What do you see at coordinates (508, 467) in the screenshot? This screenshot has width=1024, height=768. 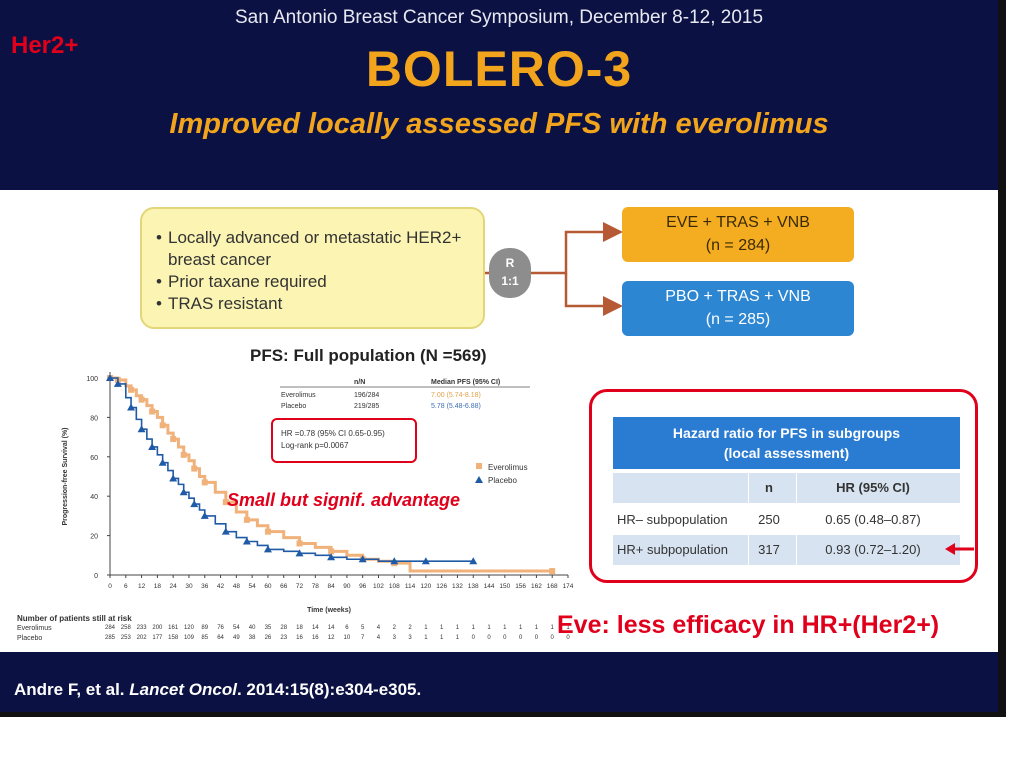 I see `legend-label: Everolimus` at bounding box center [508, 467].